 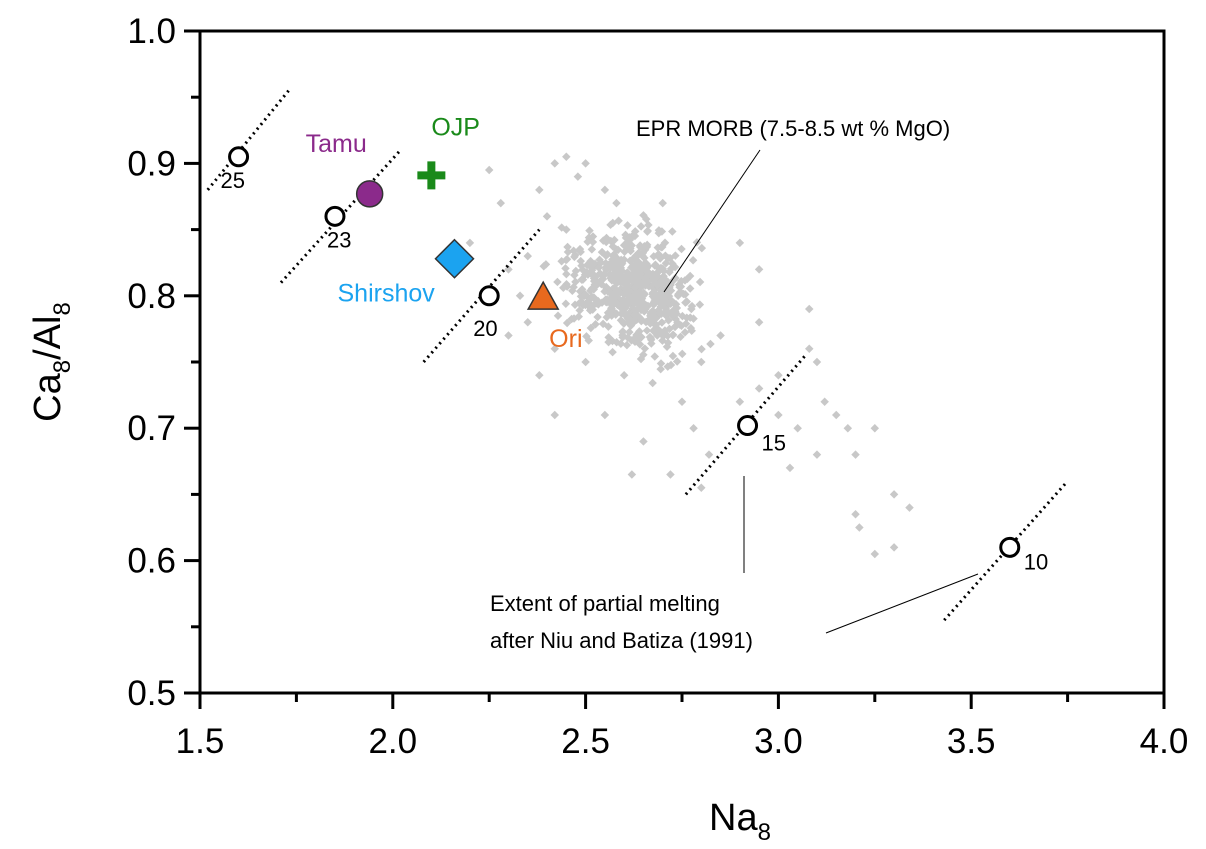 What do you see at coordinates (151, 428) in the screenshot?
I see `y-tick-label: 0.7` at bounding box center [151, 428].